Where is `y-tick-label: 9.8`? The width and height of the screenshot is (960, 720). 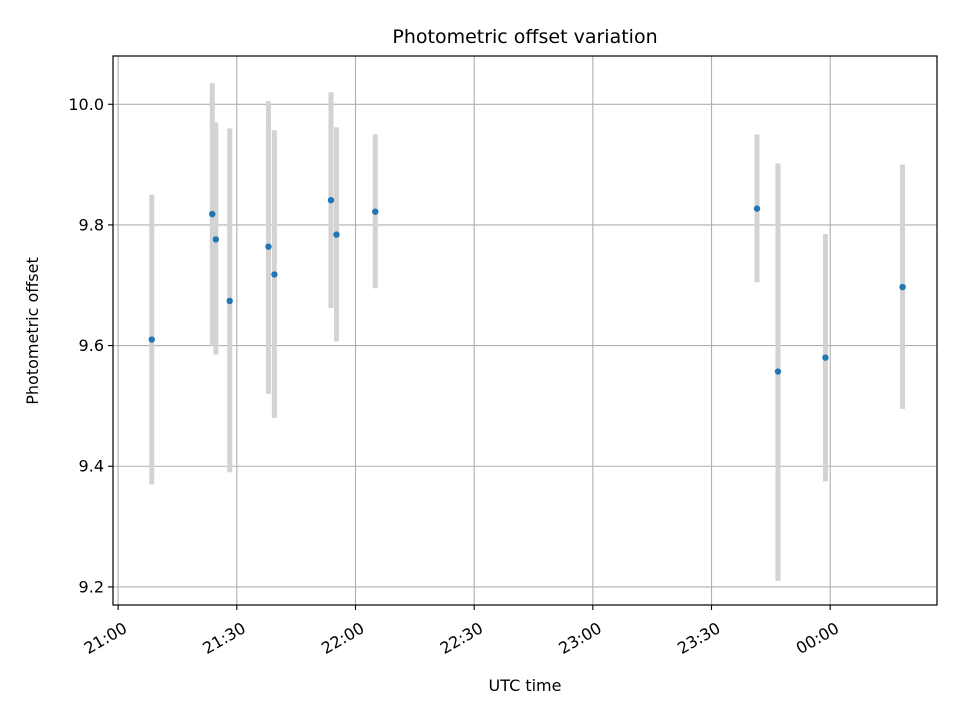 y-tick-label: 9.8 is located at coordinates (91, 224).